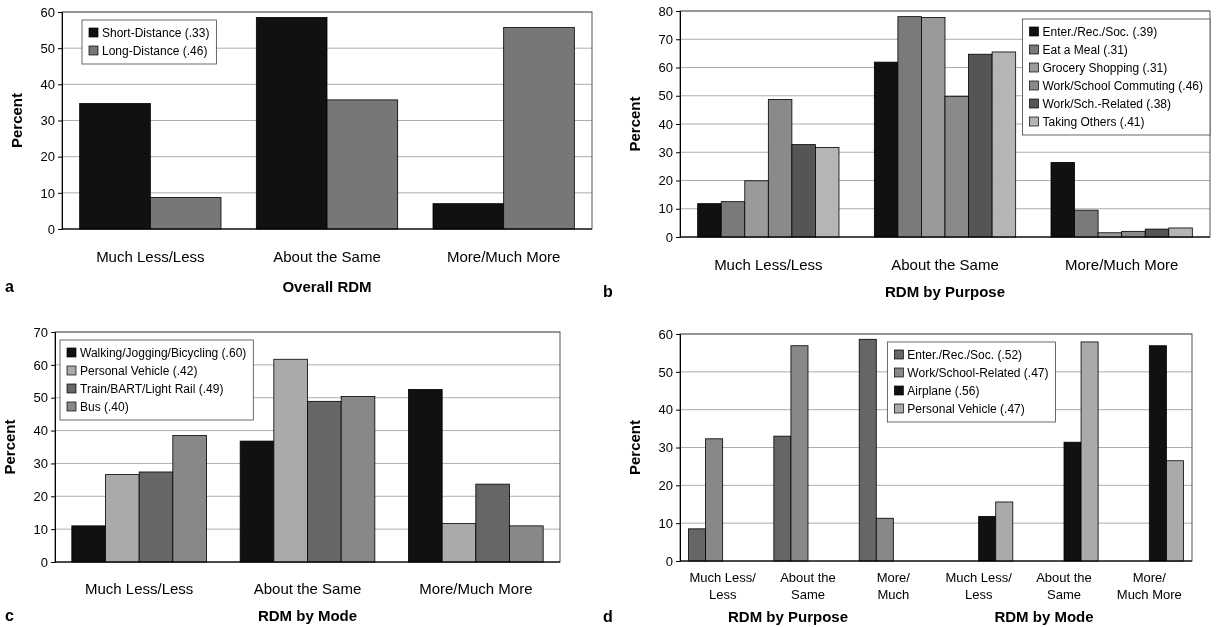  Describe the element at coordinates (327, 286) in the screenshot. I see `x-axis-title: Overall RDM` at that location.